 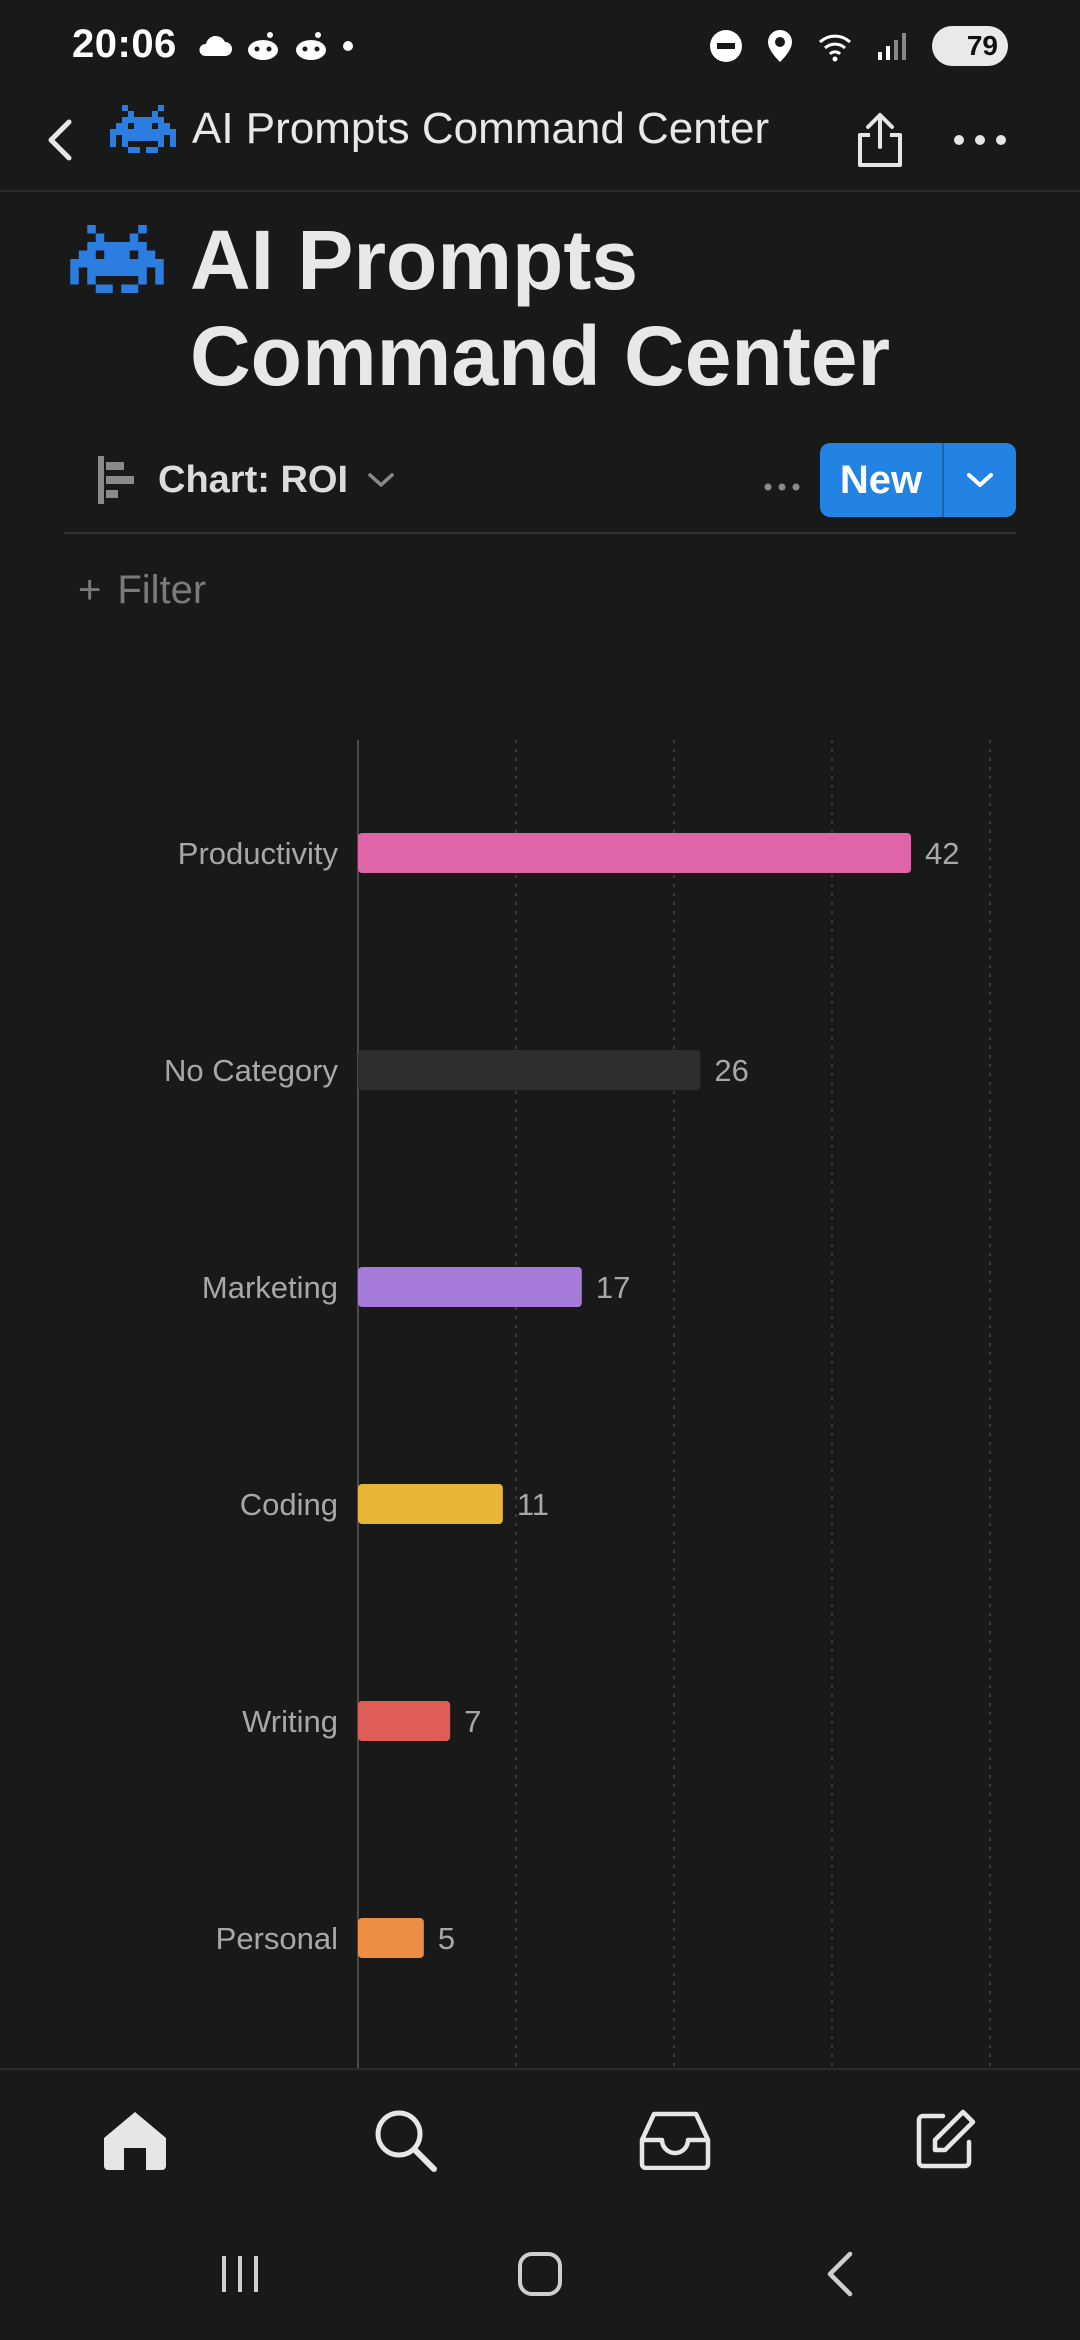 What do you see at coordinates (982, 45) in the screenshot?
I see `battery-level: 79` at bounding box center [982, 45].